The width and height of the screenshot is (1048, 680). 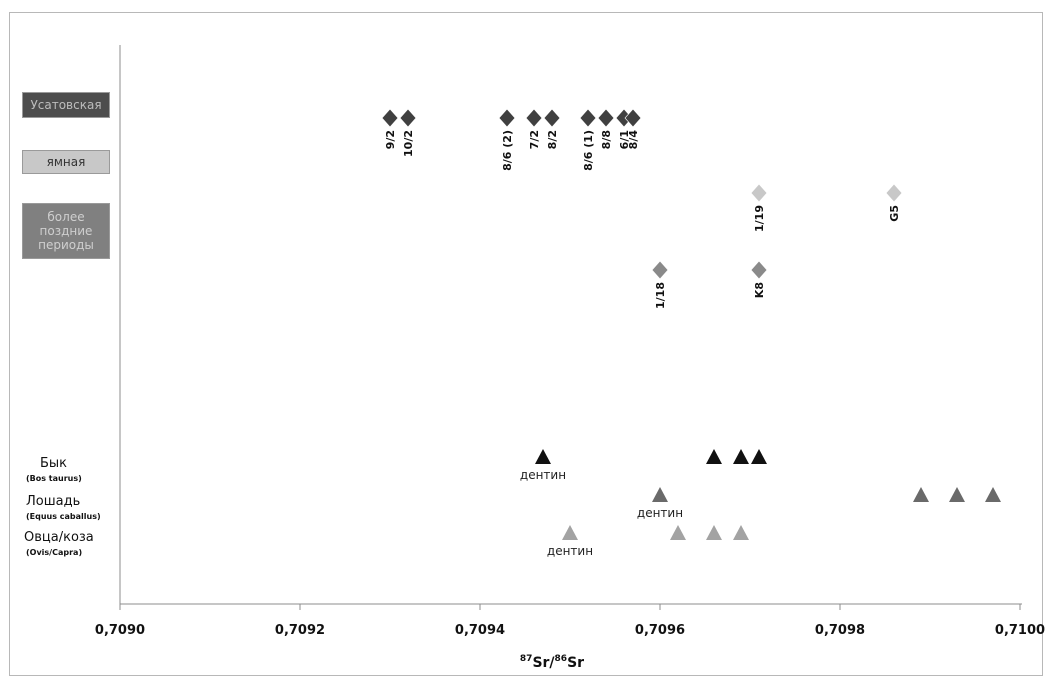 I want to click on point-label: 8/6 (1), so click(x=588, y=150).